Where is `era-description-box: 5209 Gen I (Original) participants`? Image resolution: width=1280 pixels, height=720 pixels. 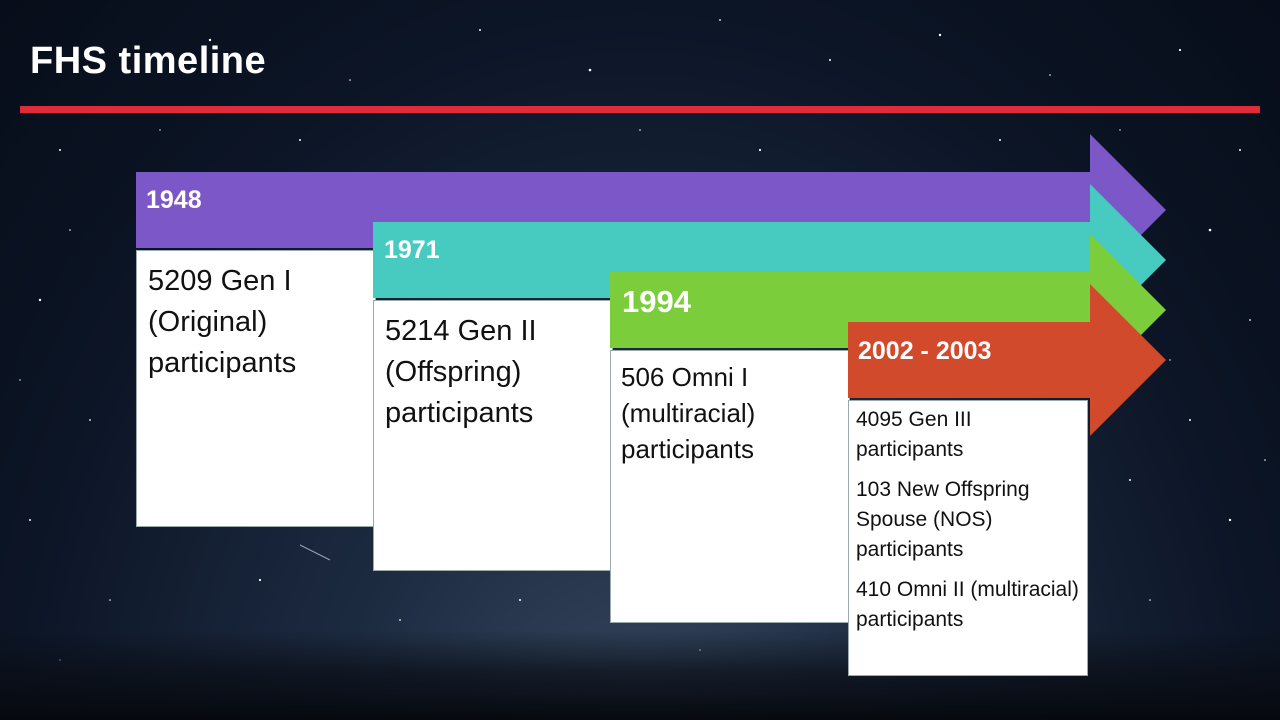
era-description-box: 5209 Gen I (Original) participants is located at coordinates (256, 388).